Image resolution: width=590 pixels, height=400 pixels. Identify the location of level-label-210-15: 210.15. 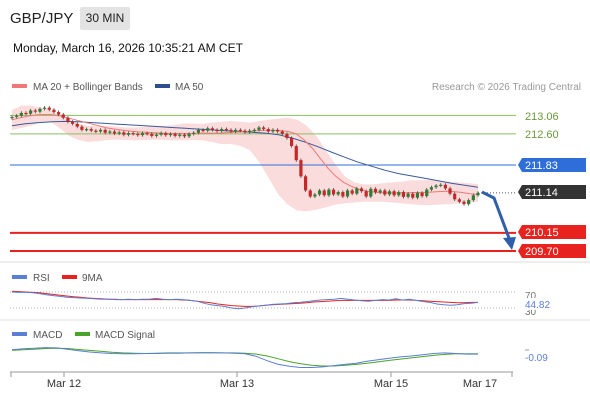
(542, 233).